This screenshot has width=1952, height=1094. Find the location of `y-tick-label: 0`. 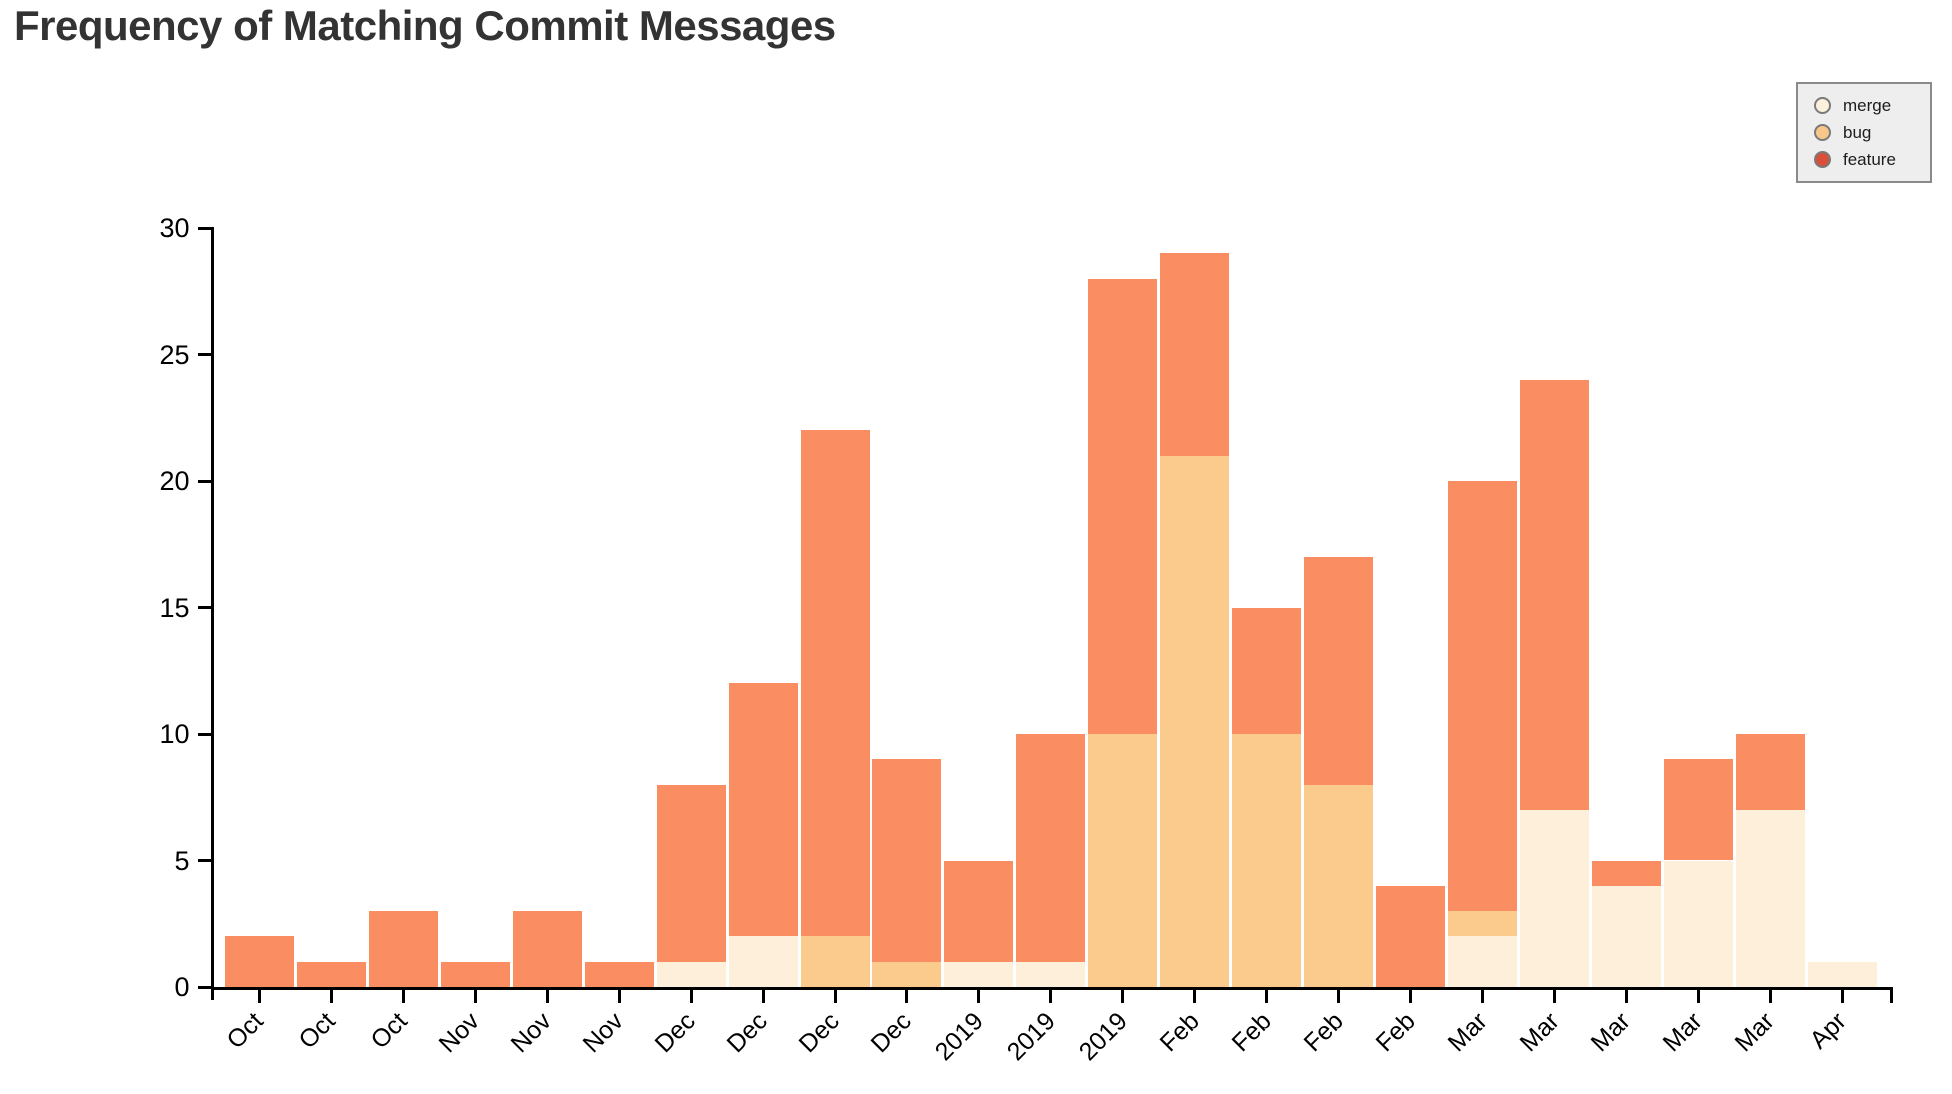

y-tick-label: 0 is located at coordinates (182, 987).